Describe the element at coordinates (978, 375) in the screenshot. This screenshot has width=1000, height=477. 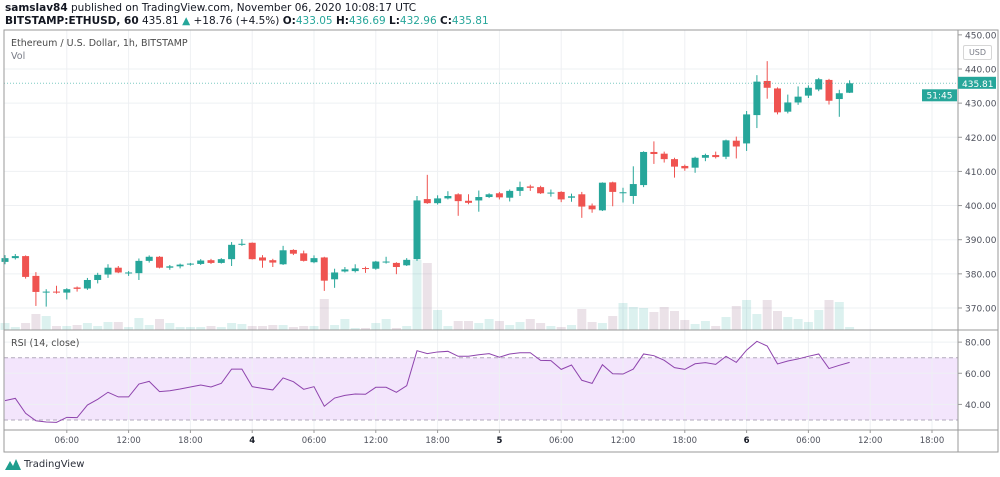
I see `rsi-tick-label: 60.00` at that location.